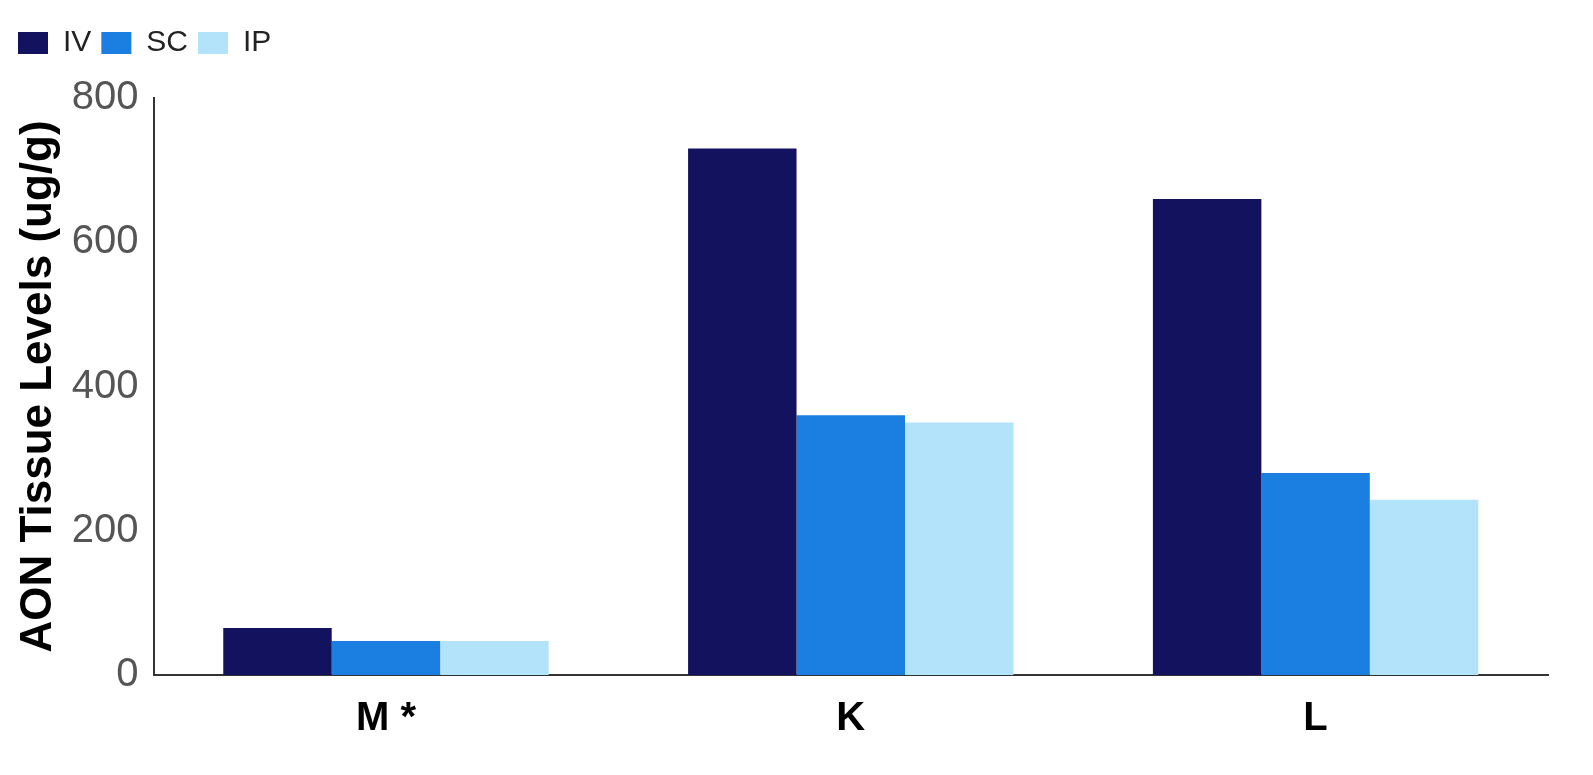 The height and width of the screenshot is (775, 1593). I want to click on legend-label: IV, so click(77, 41).